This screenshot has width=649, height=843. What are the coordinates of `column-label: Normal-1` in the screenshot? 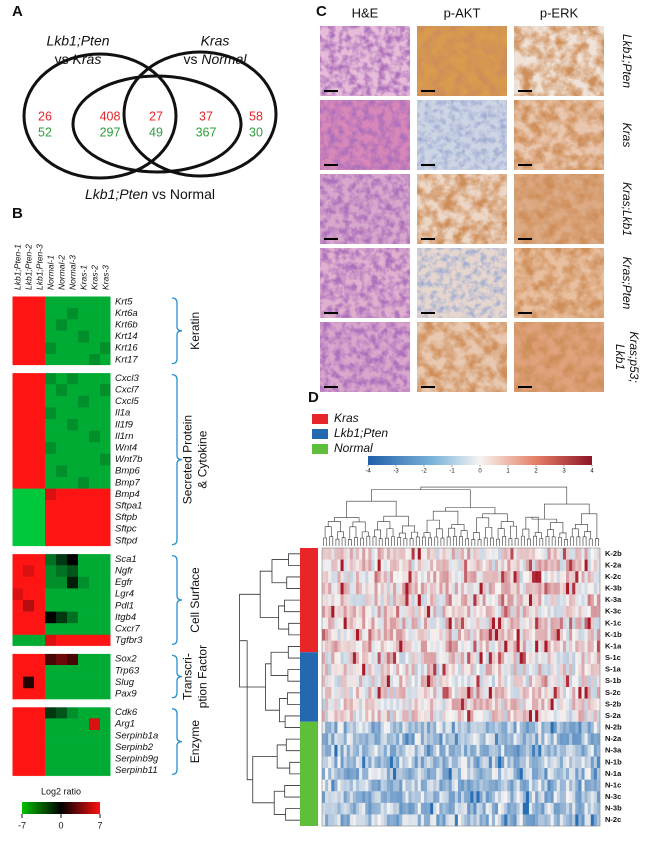 It's located at (50, 272).